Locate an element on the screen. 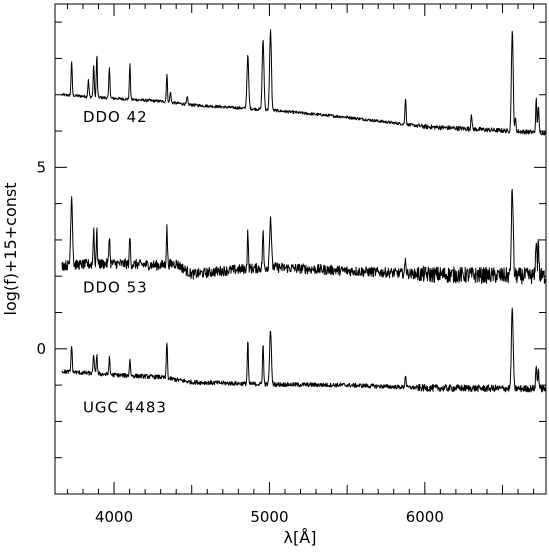 This screenshot has height=552, width=549. series-label: DDO 42 is located at coordinates (115, 117).